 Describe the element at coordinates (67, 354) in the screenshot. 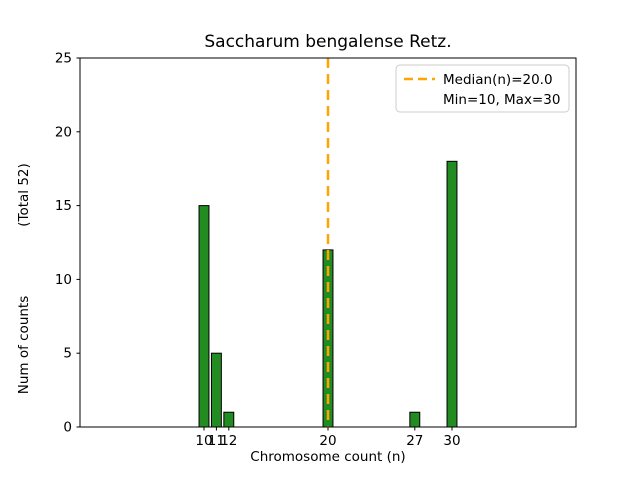

I see `y-tick-label: 5` at that location.